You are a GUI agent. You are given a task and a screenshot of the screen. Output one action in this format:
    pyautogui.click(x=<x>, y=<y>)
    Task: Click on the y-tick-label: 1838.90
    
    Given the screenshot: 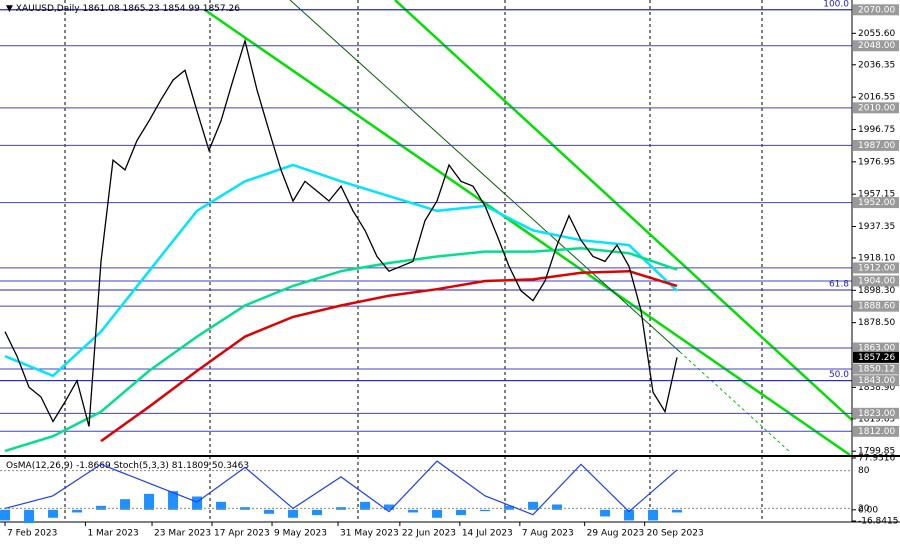 What is the action you would take?
    pyautogui.click(x=876, y=388)
    